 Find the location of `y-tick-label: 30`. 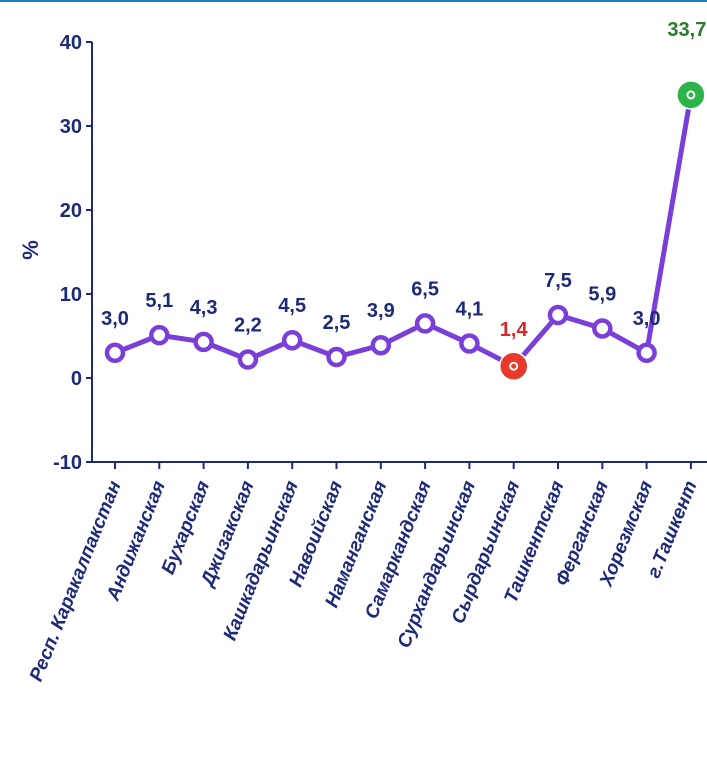

y-tick-label: 30 is located at coordinates (71, 127).